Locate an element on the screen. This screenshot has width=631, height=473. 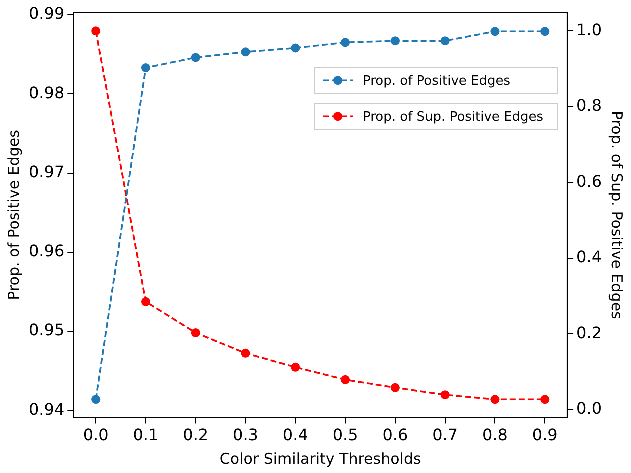
y-tick-label: 0.94 is located at coordinates (47, 409).